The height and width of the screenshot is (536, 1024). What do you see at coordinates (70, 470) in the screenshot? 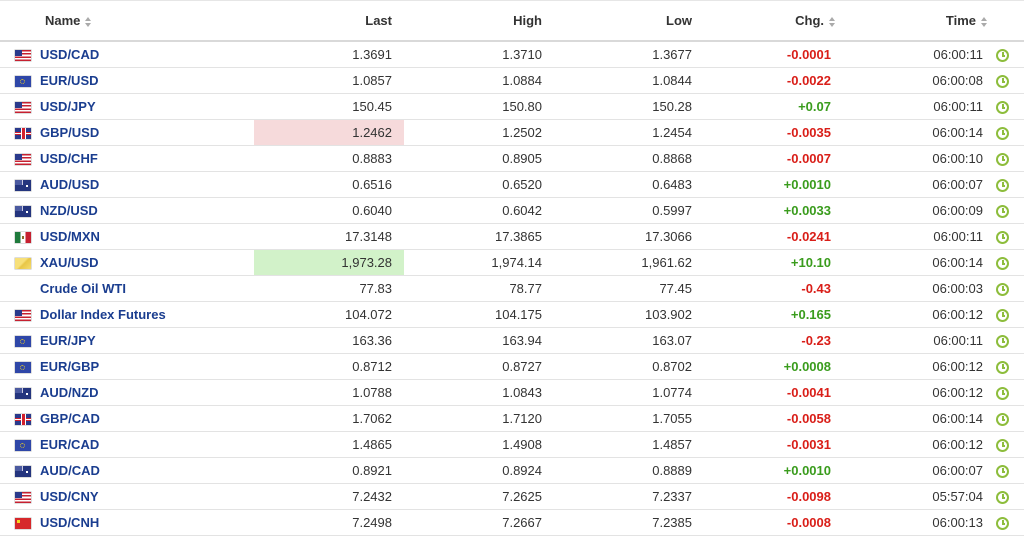
I see `instrument-link: AUD/CAD` at bounding box center [70, 470].